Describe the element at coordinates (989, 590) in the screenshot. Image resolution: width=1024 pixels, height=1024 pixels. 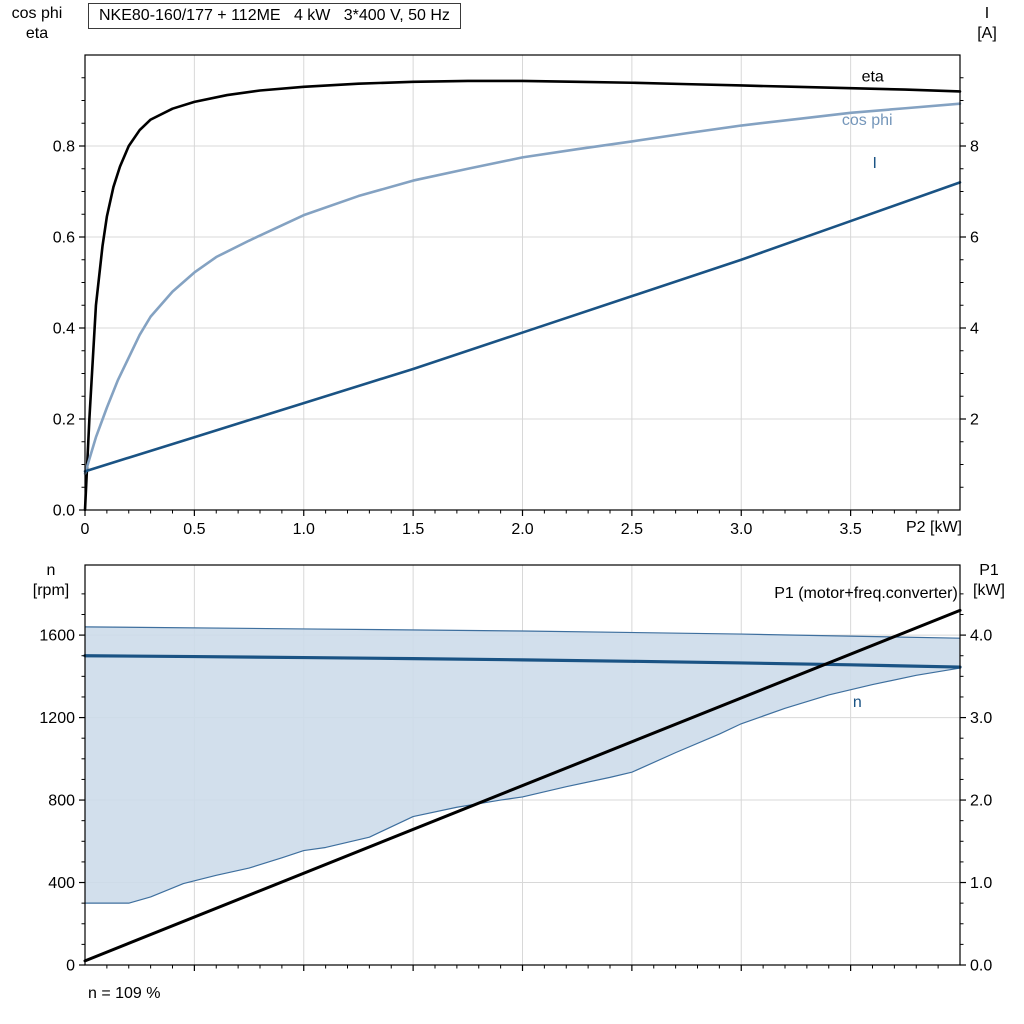
I see `p1-axis-title-line2: [kW]` at that location.